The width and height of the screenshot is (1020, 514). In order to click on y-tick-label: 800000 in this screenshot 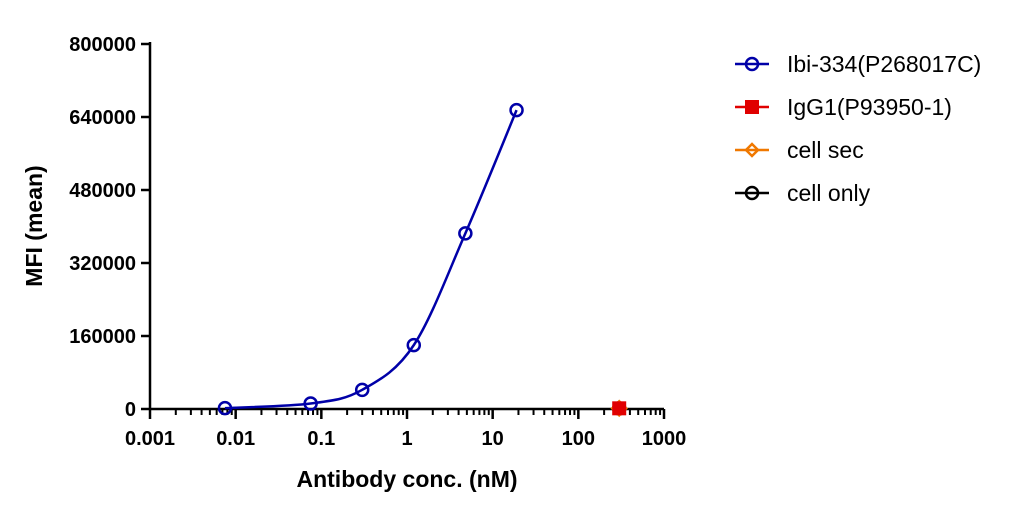, I will do `click(102, 45)`.